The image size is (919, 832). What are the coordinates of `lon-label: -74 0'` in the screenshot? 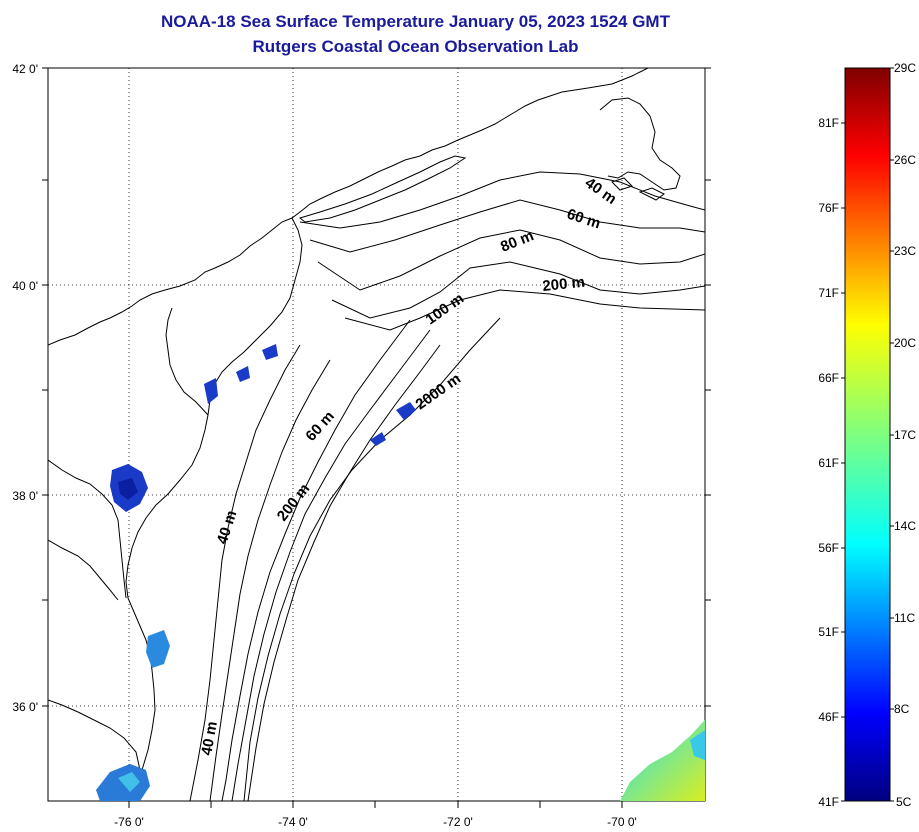 It's located at (293, 822).